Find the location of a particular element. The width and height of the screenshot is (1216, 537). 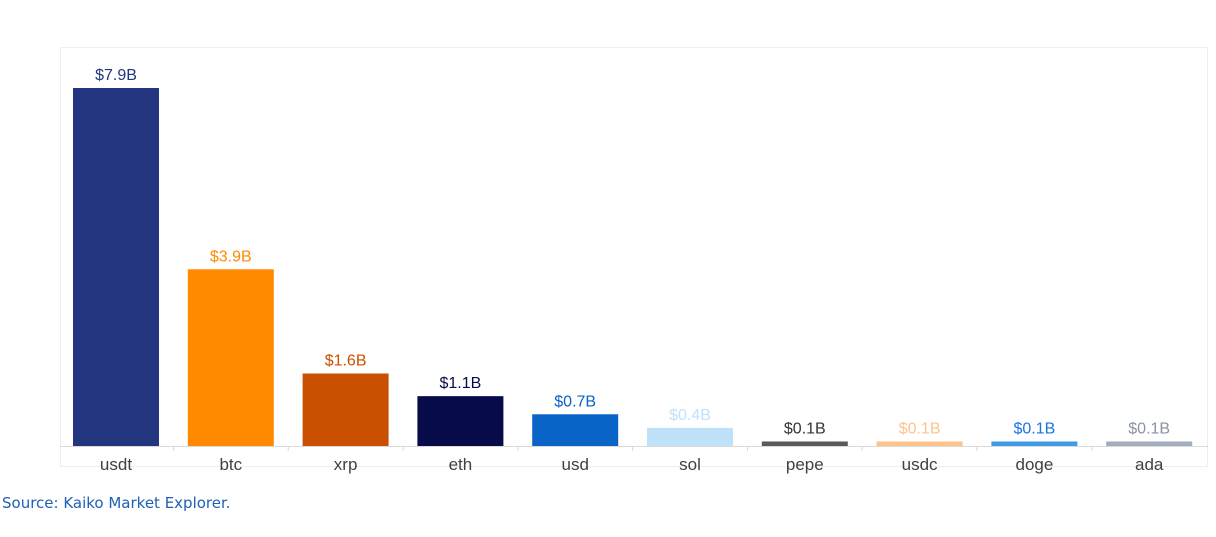

bar-usdt is located at coordinates (116, 267).